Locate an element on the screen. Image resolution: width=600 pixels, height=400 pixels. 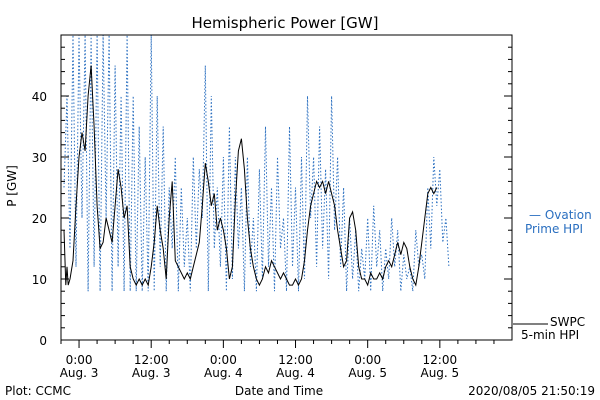
y-tick-label: 0 is located at coordinates (43, 341).